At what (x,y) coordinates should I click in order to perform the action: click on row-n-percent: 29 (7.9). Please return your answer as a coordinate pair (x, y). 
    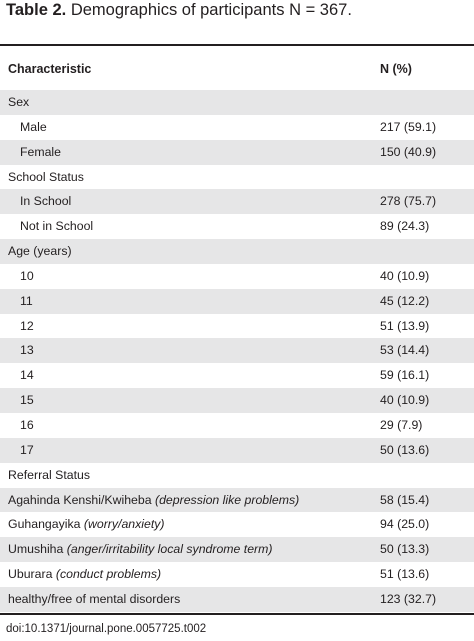
    Looking at the image, I should click on (401, 424).